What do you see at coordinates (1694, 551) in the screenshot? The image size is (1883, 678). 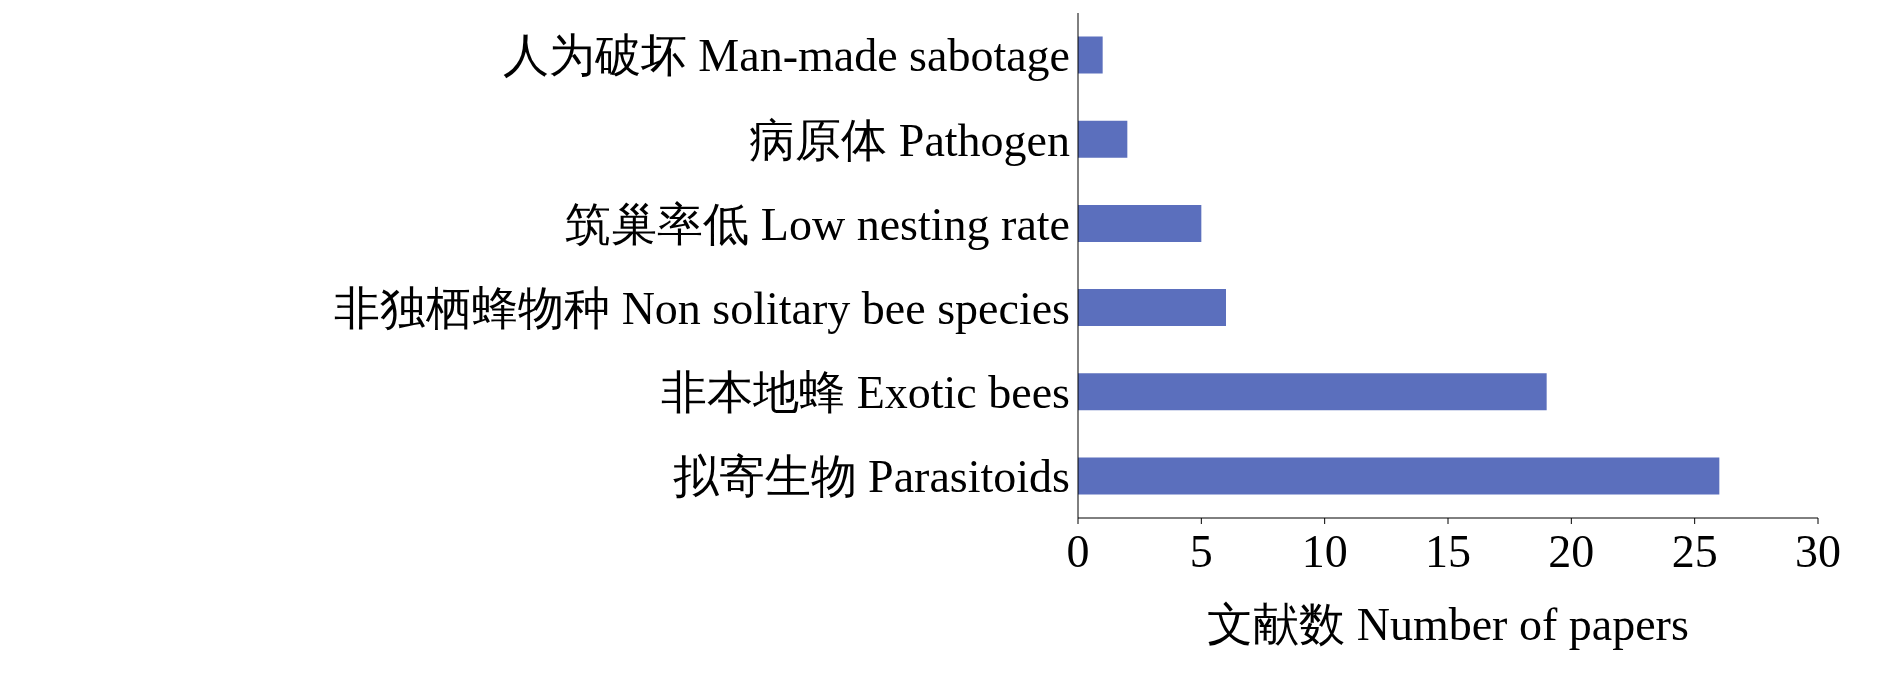 I see `x-tick-label: 25` at bounding box center [1694, 551].